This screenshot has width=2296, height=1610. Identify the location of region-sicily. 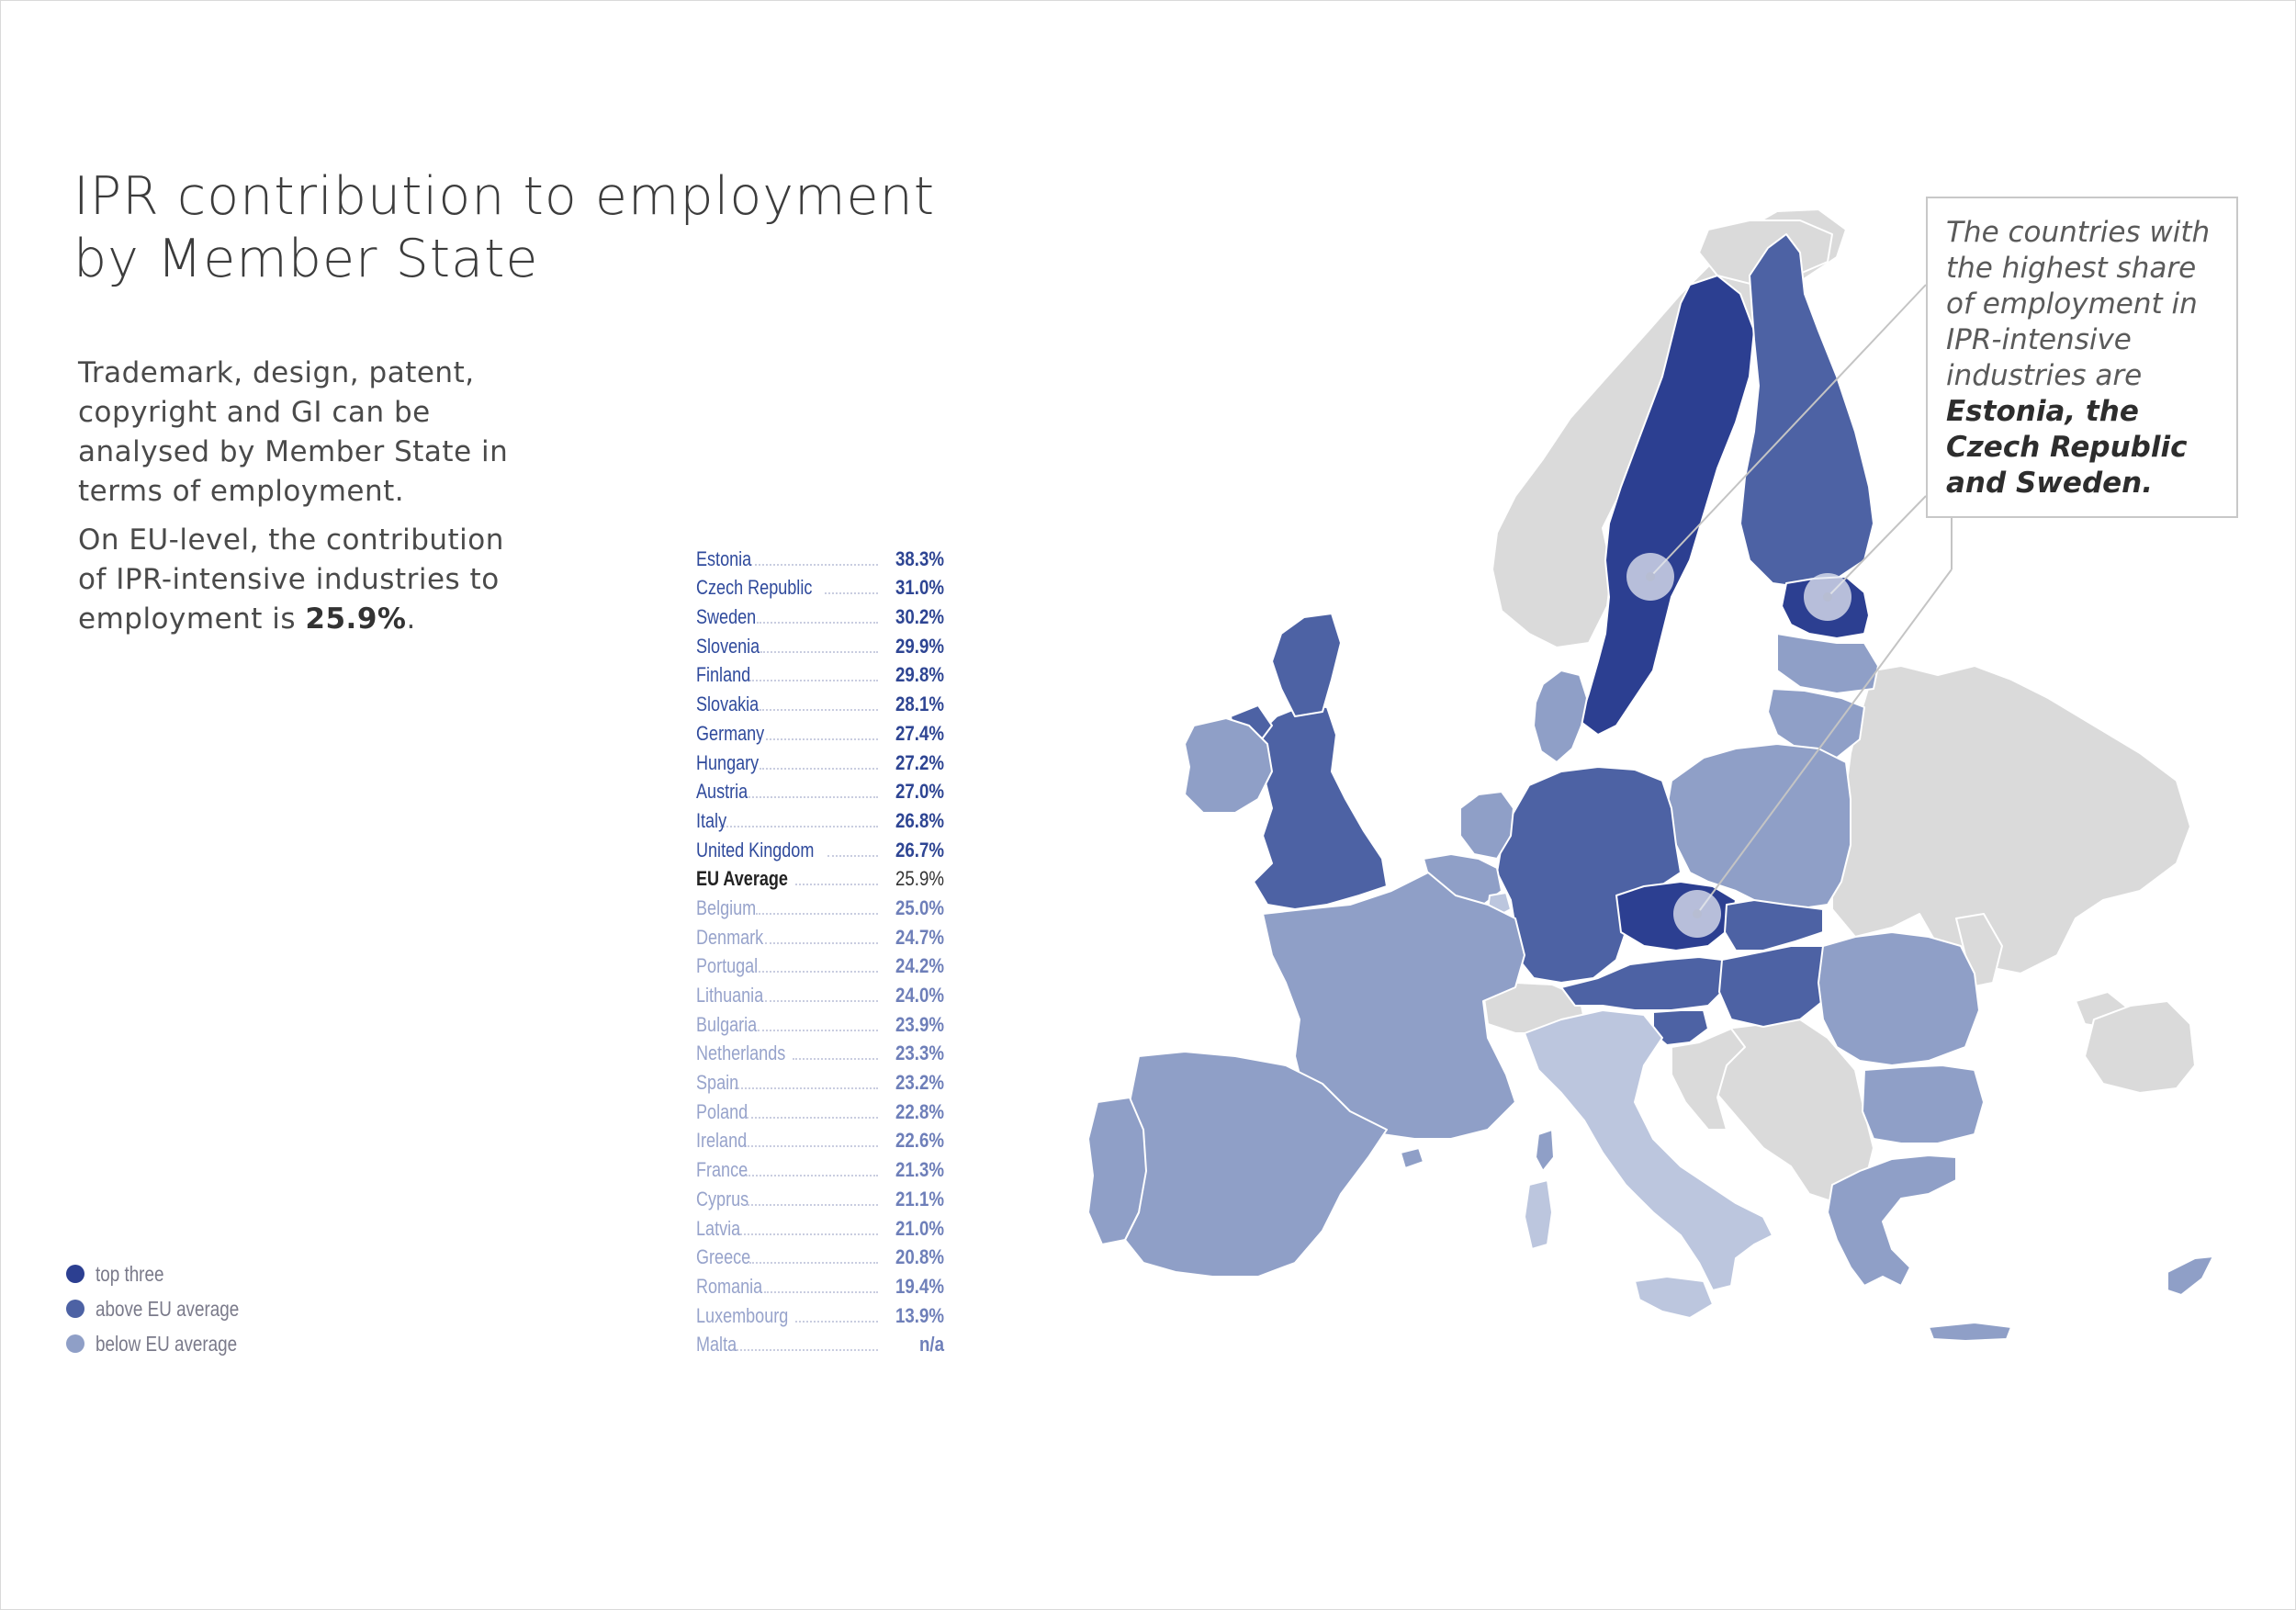
(1674, 1297).